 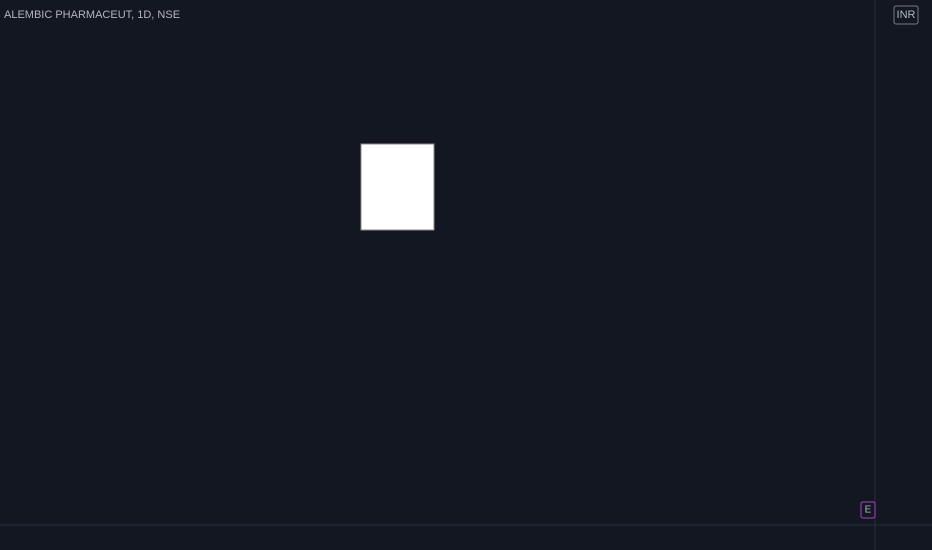 What do you see at coordinates (92, 15) in the screenshot?
I see `chart-title: ALEMBIC PHARMACEUT, 1D, NSE` at bounding box center [92, 15].